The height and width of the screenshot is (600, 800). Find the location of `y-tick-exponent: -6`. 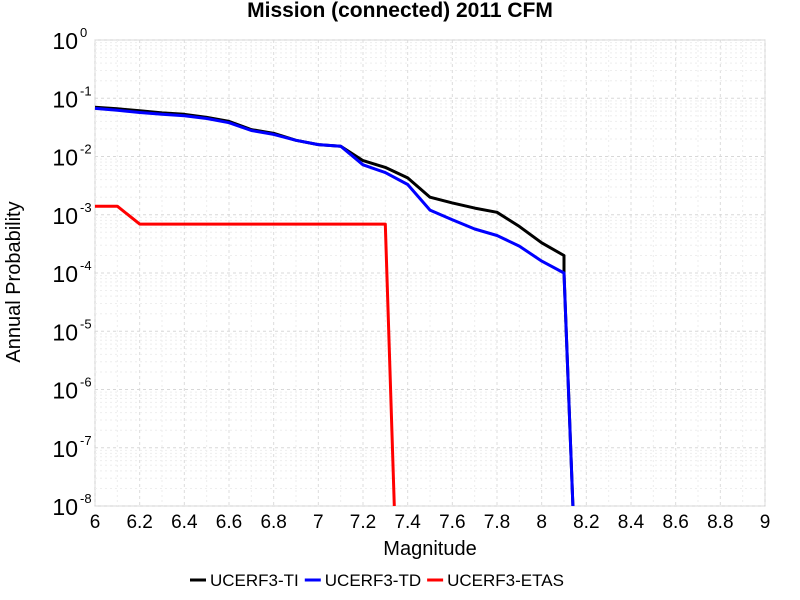

y-tick-exponent: -6 is located at coordinates (86, 382).